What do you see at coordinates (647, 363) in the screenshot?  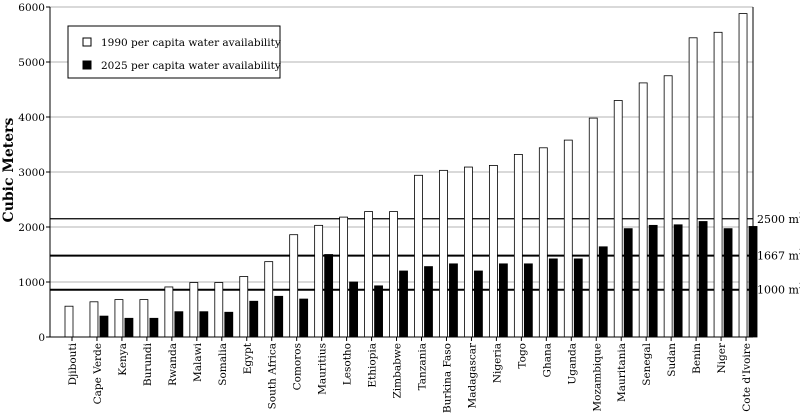 I see `x-category-label: Senegal` at bounding box center [647, 363].